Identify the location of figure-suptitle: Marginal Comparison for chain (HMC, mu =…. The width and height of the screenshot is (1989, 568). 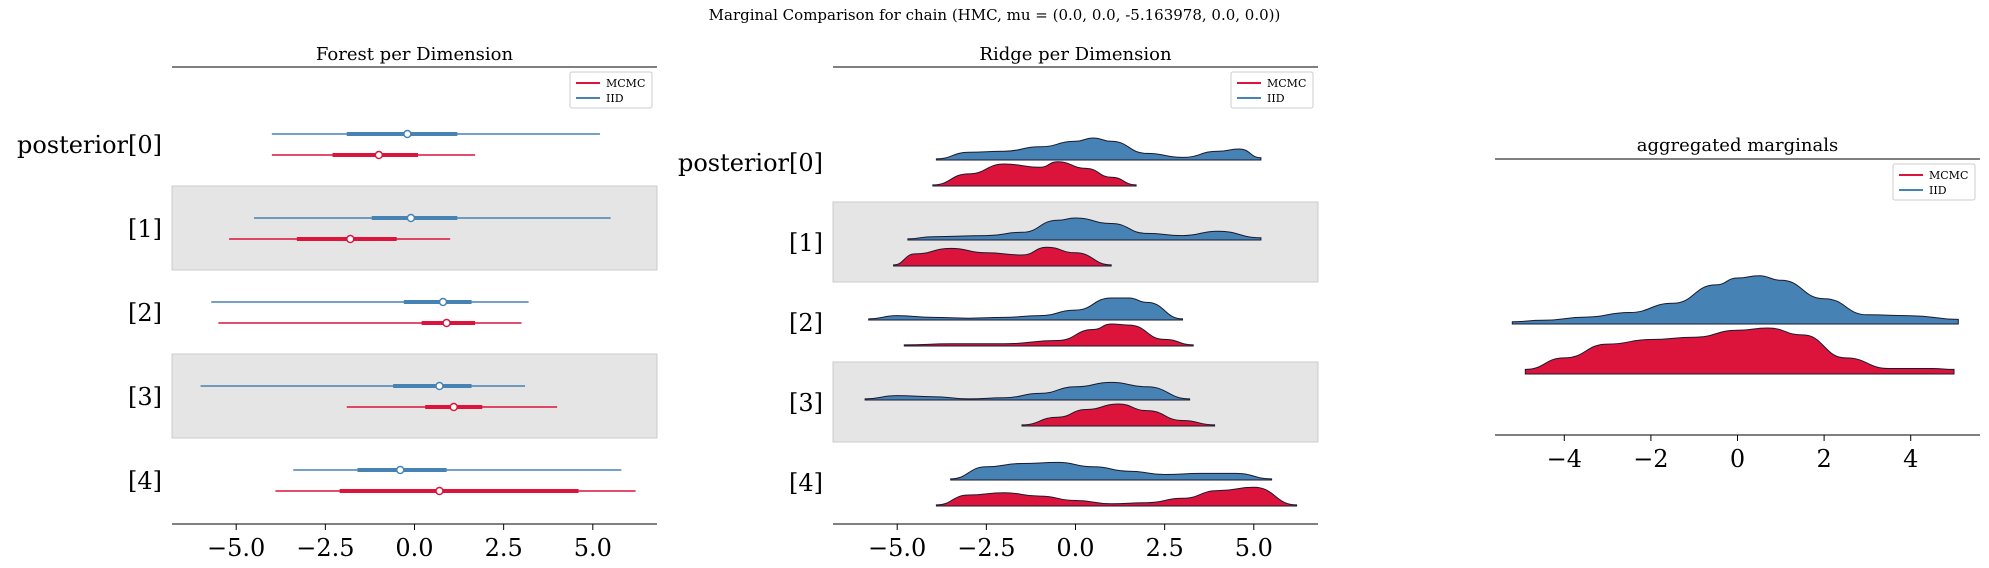
(994, 15).